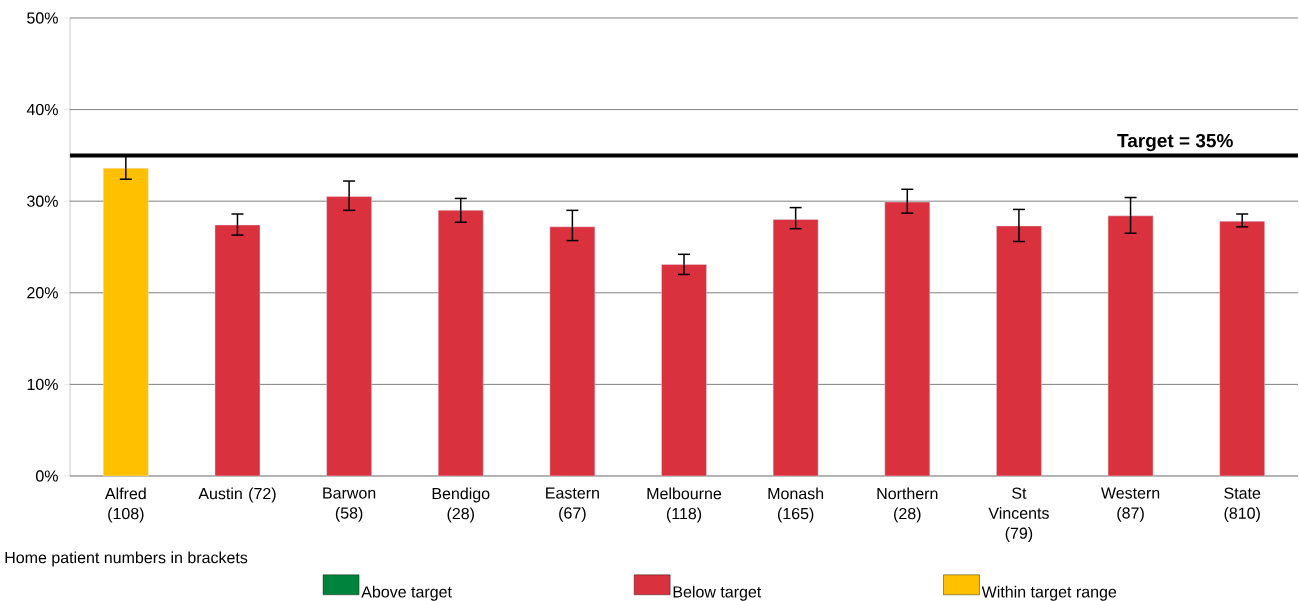 The image size is (1299, 601). What do you see at coordinates (125, 505) in the screenshot?
I see `x-tick-label: Alfred (108)` at bounding box center [125, 505].